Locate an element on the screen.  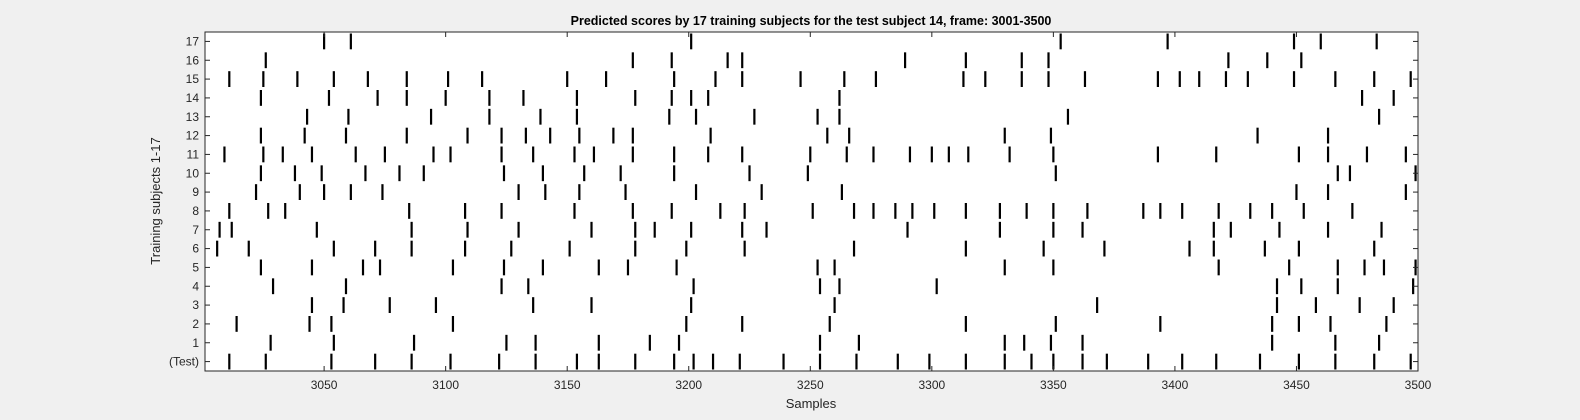
y-axis-label: Training subjects 1-17 is located at coordinates (155, 200).